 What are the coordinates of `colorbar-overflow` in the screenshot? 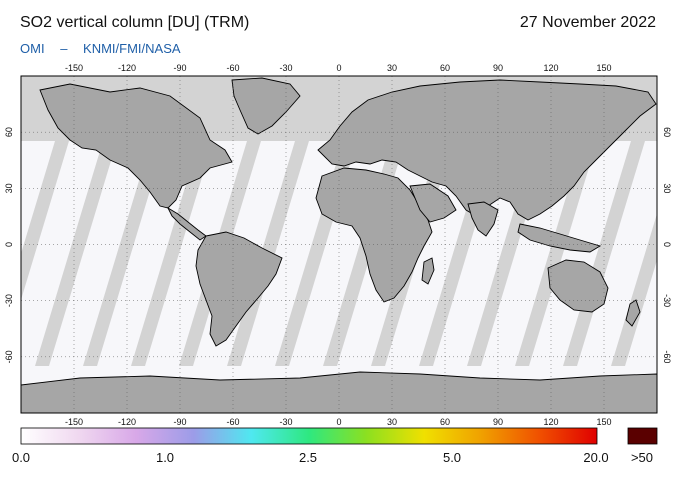 It's located at (642, 436).